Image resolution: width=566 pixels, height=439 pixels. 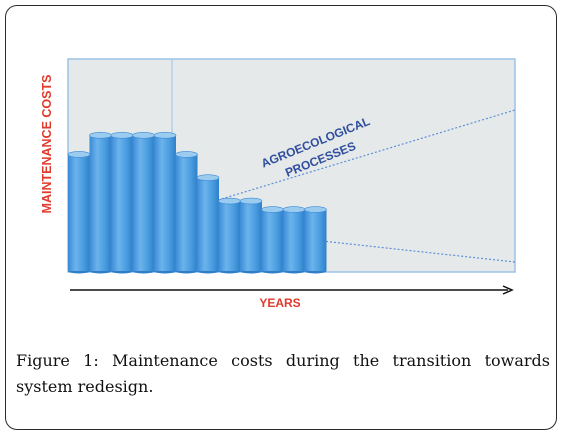 I want to click on x-axis-label: YEARS, so click(x=279, y=303).